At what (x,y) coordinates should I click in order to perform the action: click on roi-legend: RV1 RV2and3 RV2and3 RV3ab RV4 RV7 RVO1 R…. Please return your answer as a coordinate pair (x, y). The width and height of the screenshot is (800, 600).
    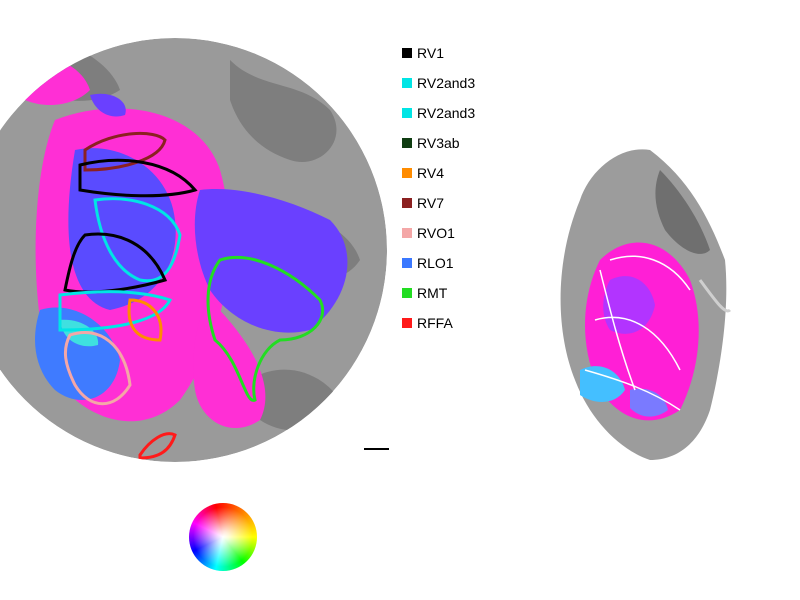
    Looking at the image, I should click on (443, 188).